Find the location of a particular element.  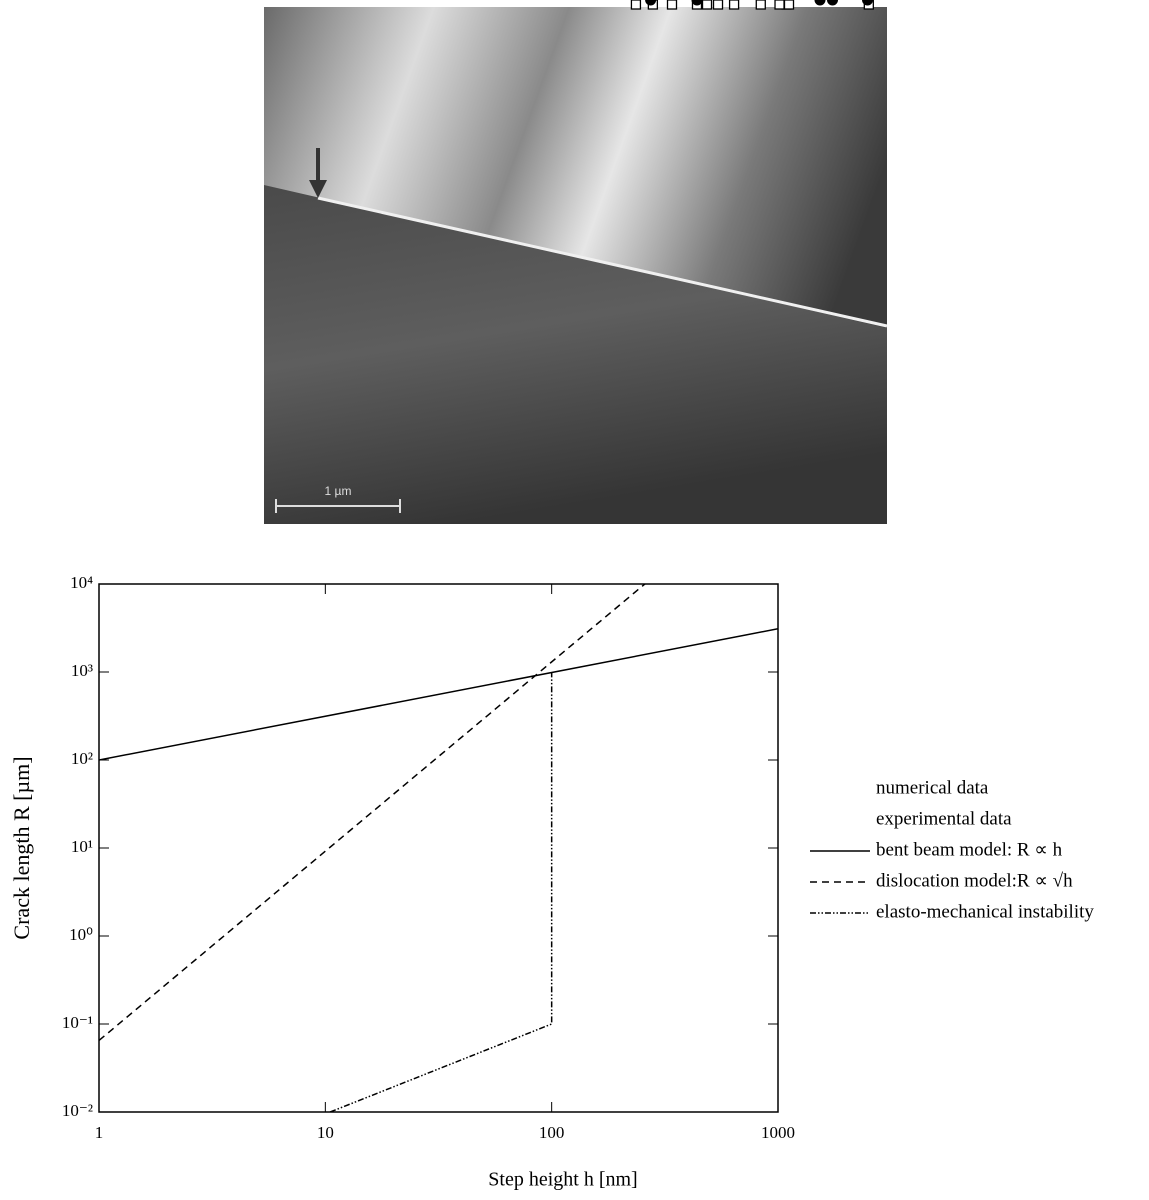

legend-label: dislocation model:R ∝ √h is located at coordinates (974, 880).